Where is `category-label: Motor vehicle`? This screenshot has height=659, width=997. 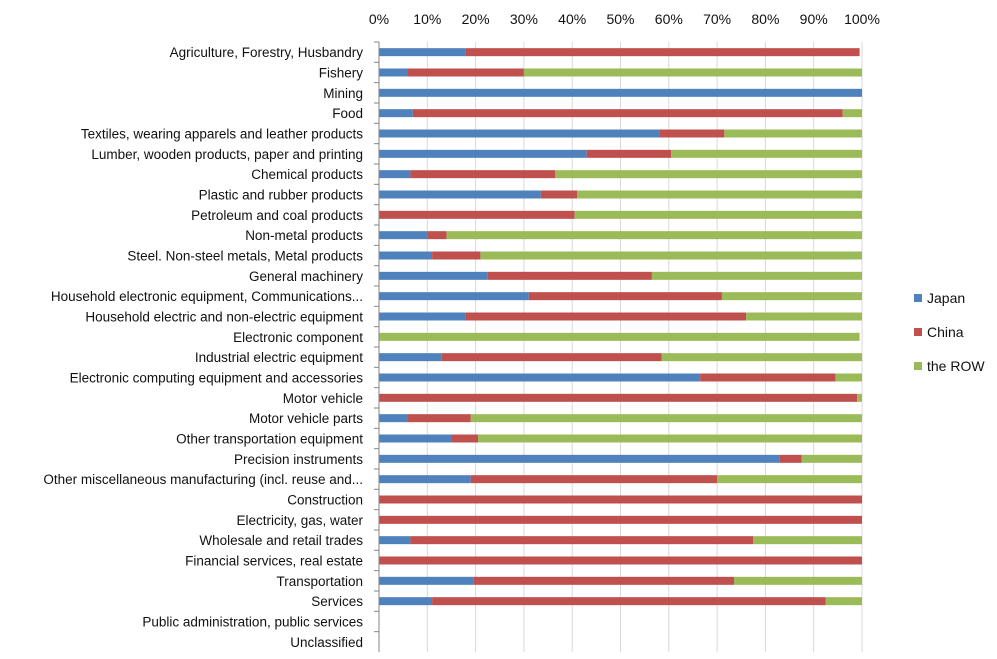
category-label: Motor vehicle is located at coordinates (323, 398).